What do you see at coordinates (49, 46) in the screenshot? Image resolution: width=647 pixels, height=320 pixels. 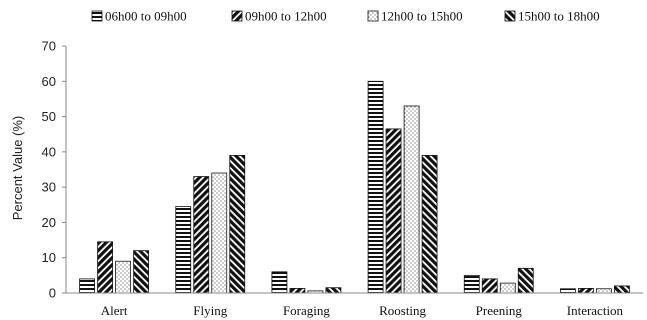 I see `y-tick-label: 70` at bounding box center [49, 46].